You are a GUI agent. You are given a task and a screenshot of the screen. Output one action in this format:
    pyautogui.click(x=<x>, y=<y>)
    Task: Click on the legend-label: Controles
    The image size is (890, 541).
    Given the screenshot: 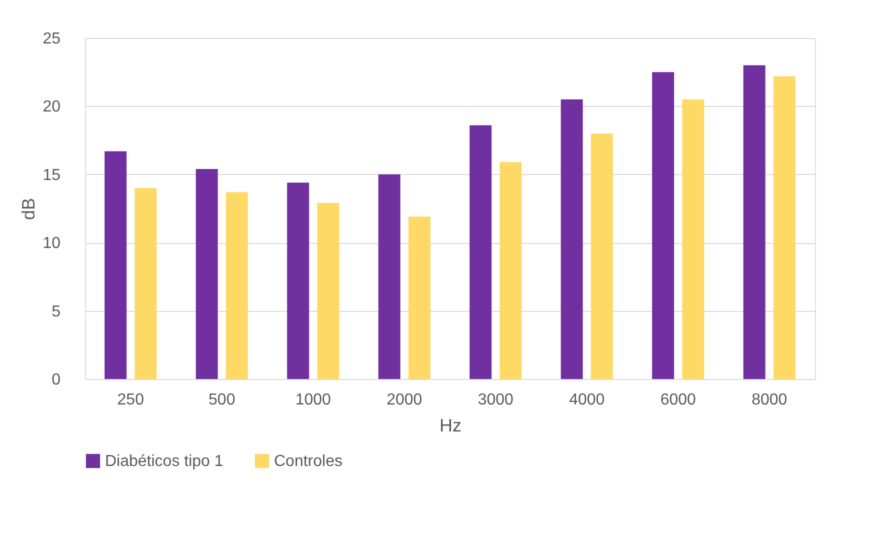 What is the action you would take?
    pyautogui.click(x=308, y=461)
    